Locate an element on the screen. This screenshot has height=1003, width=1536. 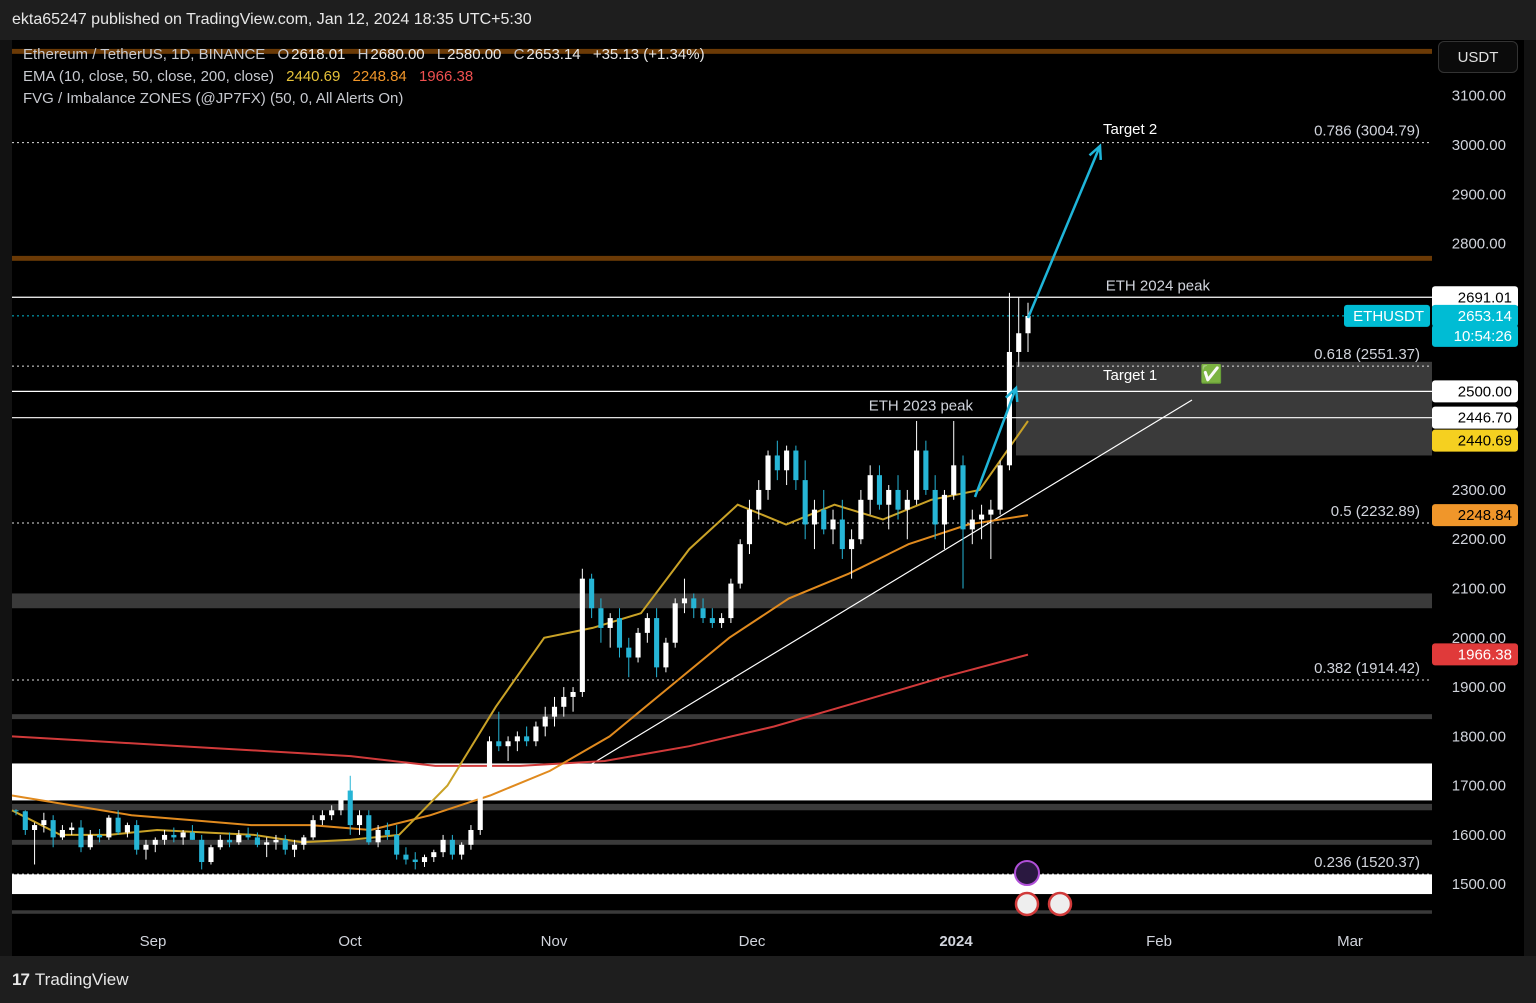
tag-peak: 2691.01 is located at coordinates (1485, 297).